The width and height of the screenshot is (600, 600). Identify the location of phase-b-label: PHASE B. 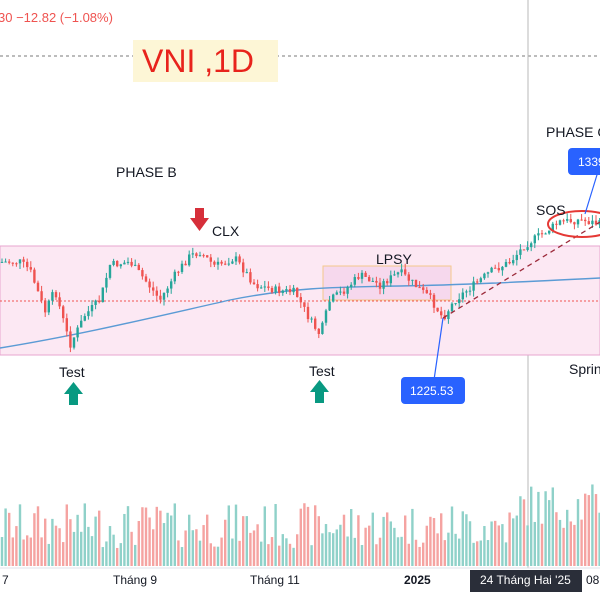
(146, 172).